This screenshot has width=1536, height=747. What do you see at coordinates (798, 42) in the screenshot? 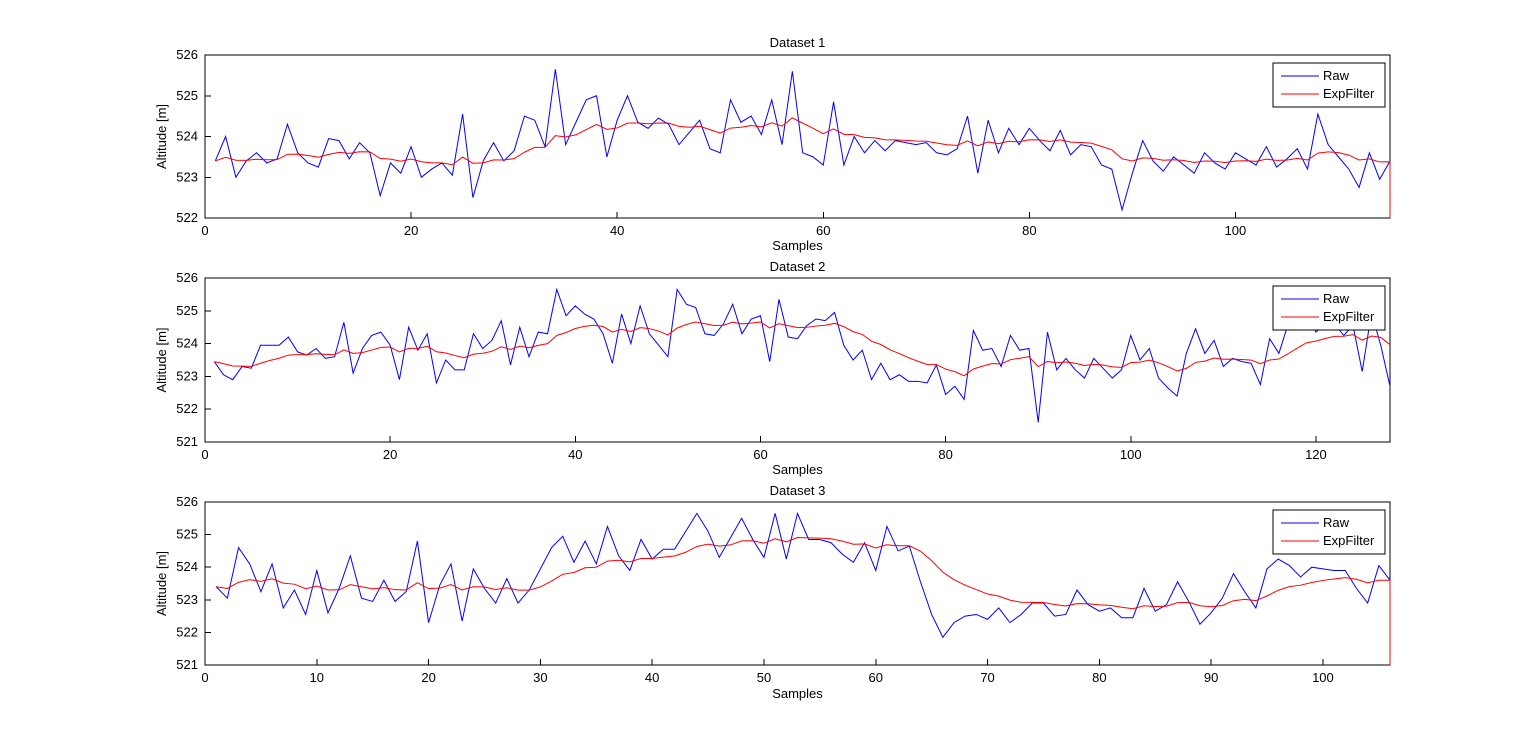
I see `chart-title: Dataset 1` at bounding box center [798, 42].